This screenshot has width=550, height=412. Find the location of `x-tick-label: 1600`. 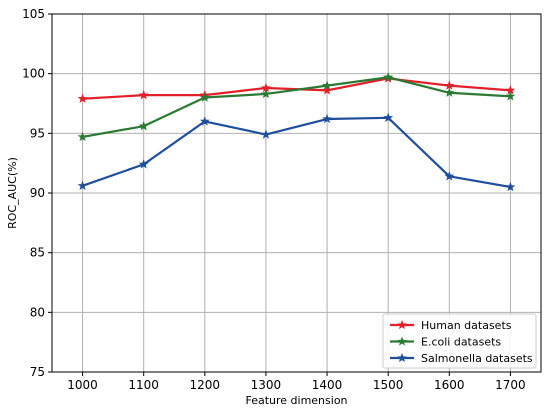

x-tick-label: 1600 is located at coordinates (449, 385).